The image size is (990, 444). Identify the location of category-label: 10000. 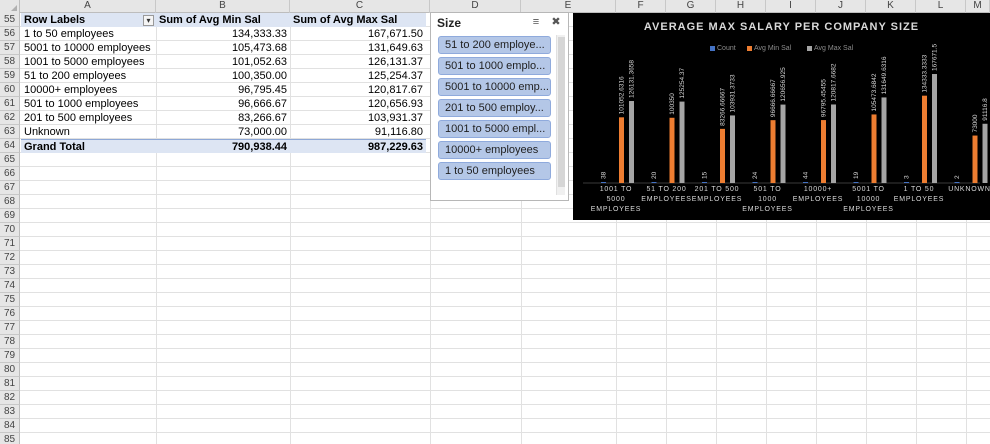
(868, 199).